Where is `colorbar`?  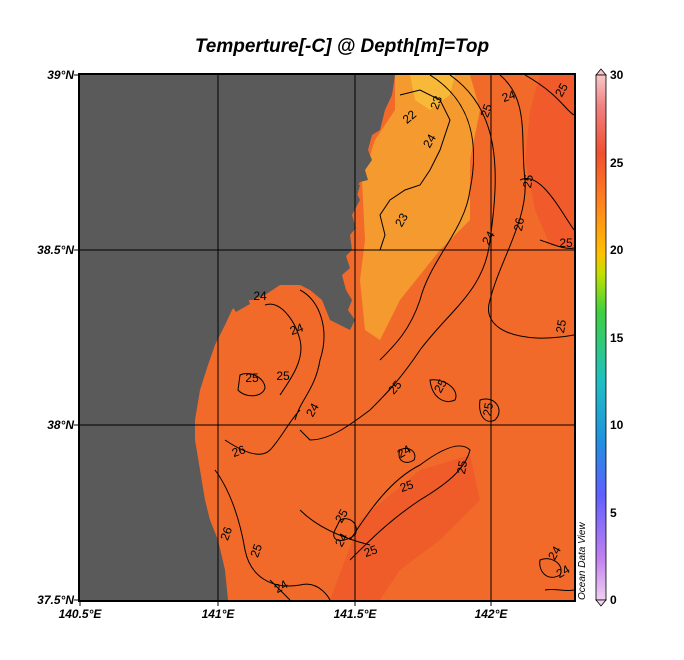 colorbar is located at coordinates (601, 337).